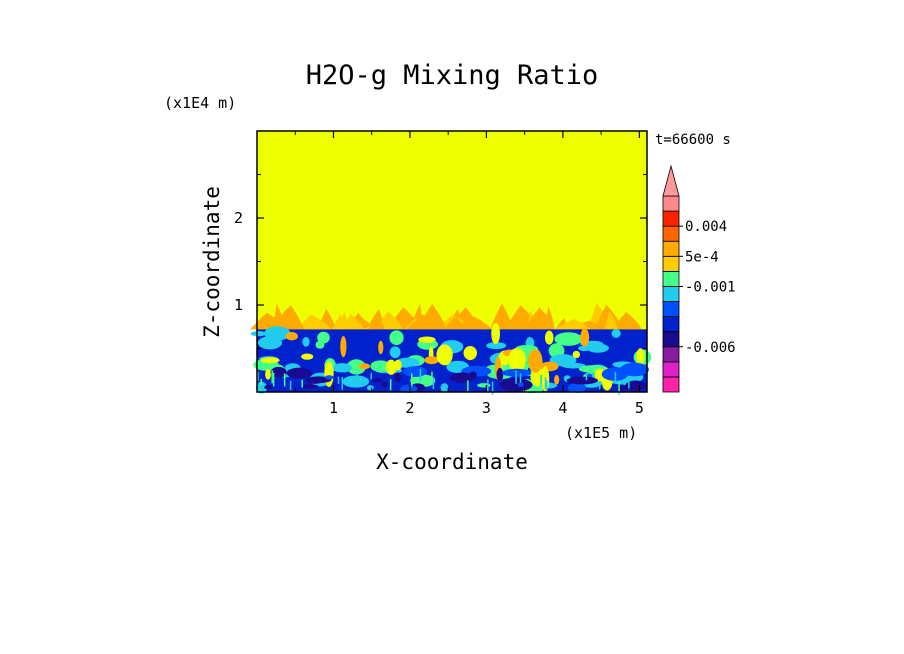  Describe the element at coordinates (562, 408) in the screenshot. I see `x-tick-label: 4` at that location.